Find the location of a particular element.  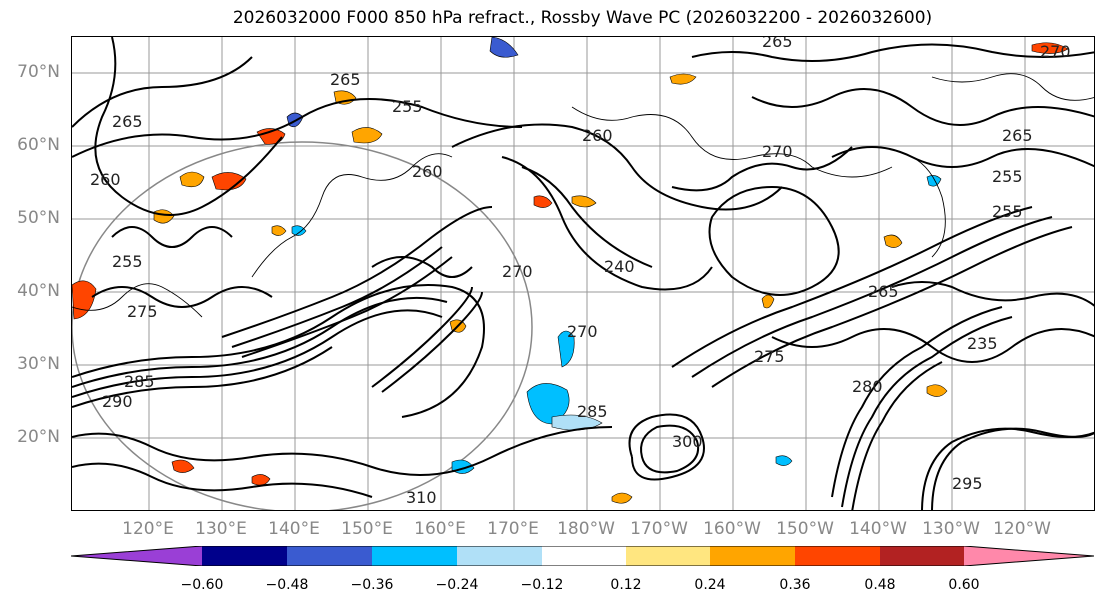

contour-label: 235 is located at coordinates (982, 343).